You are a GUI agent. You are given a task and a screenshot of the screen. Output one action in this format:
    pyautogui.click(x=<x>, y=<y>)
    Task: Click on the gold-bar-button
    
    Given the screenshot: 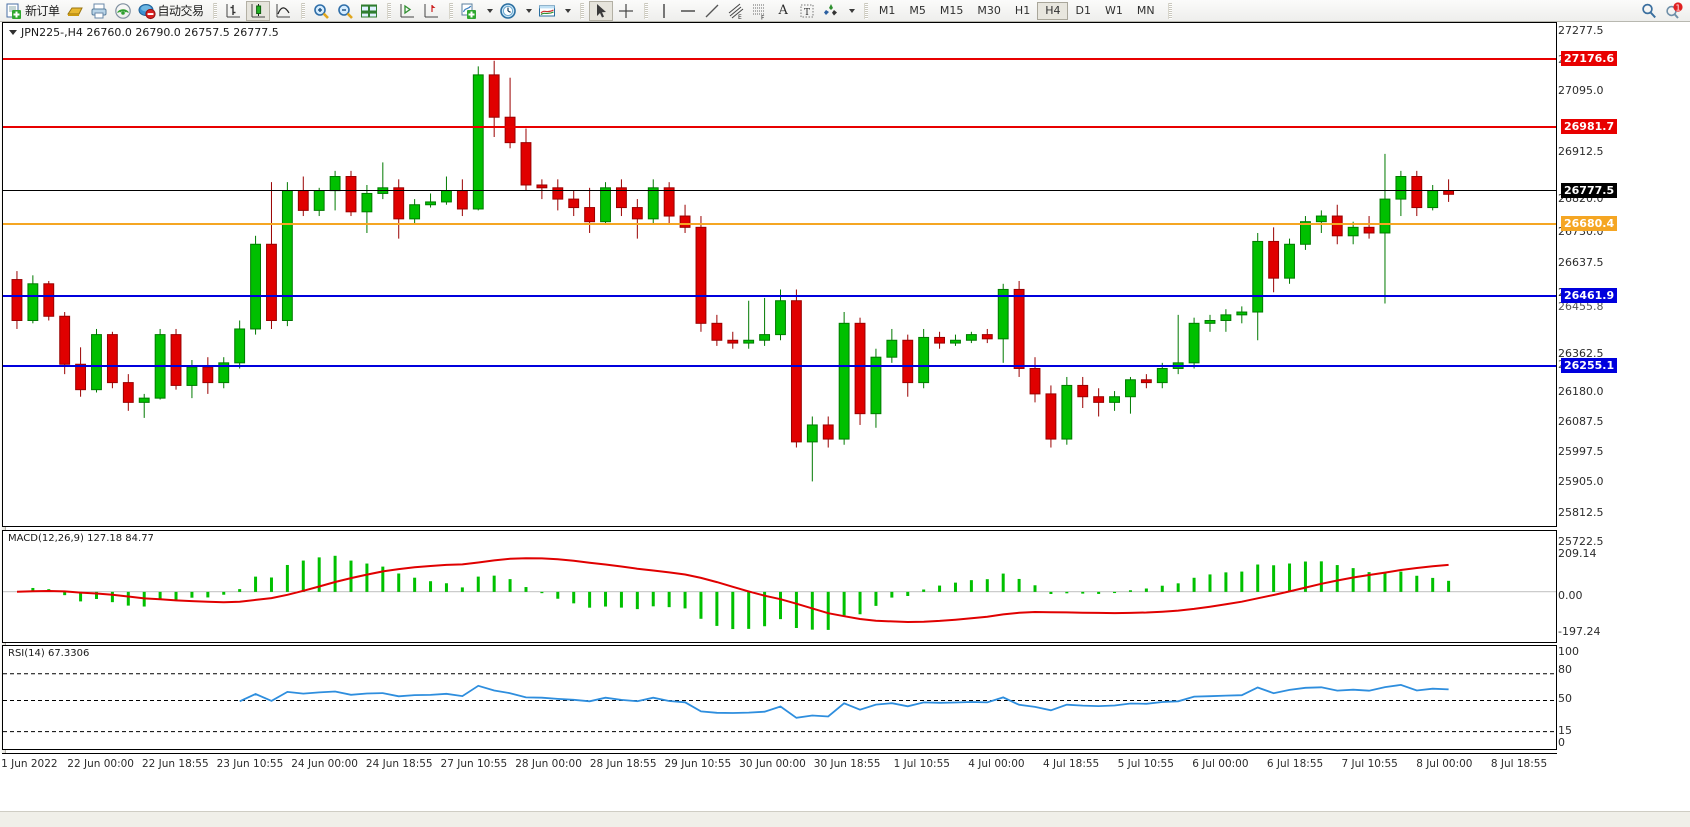 What is the action you would take?
    pyautogui.click(x=75, y=11)
    